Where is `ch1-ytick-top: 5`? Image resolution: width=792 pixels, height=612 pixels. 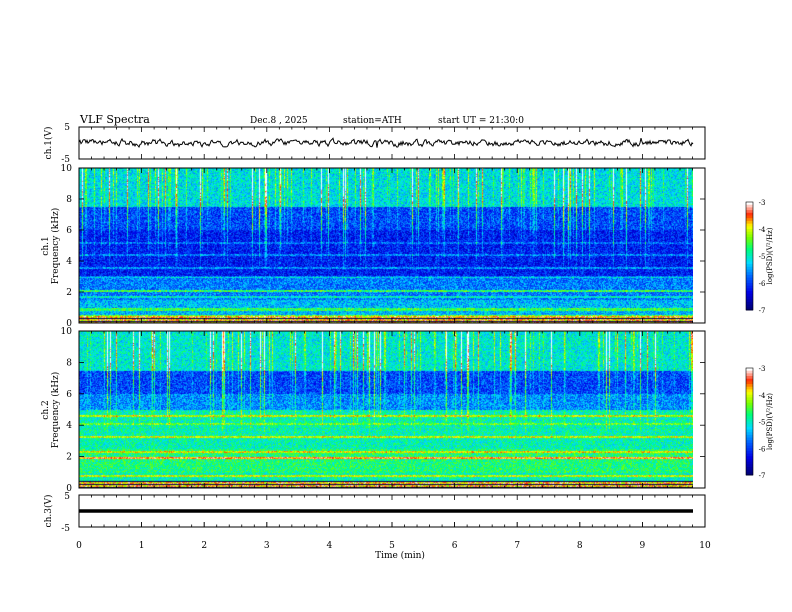
ch1-ytick-top: 5 is located at coordinates (67, 128).